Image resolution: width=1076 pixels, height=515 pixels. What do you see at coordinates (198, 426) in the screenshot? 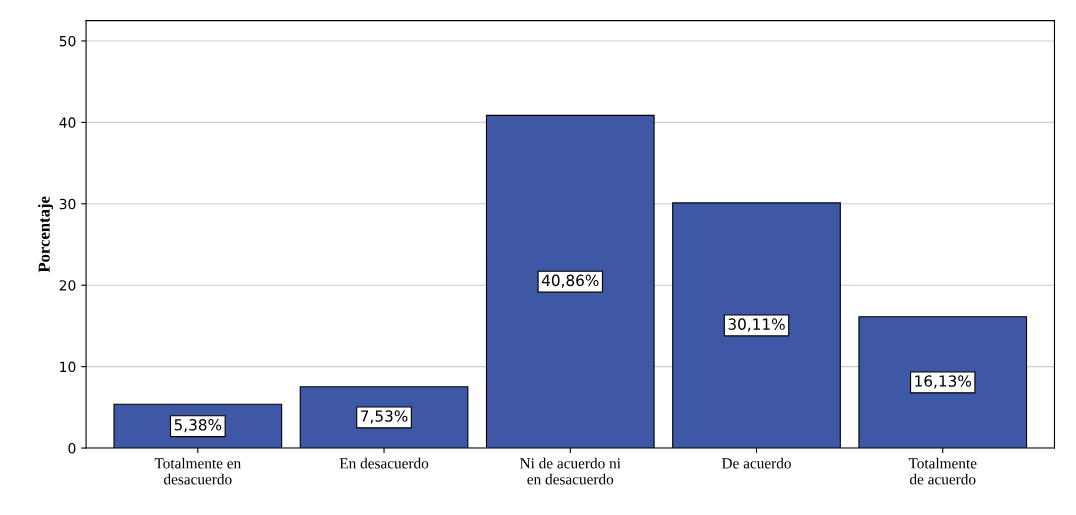
I see `data-label: 5,38%` at bounding box center [198, 426].